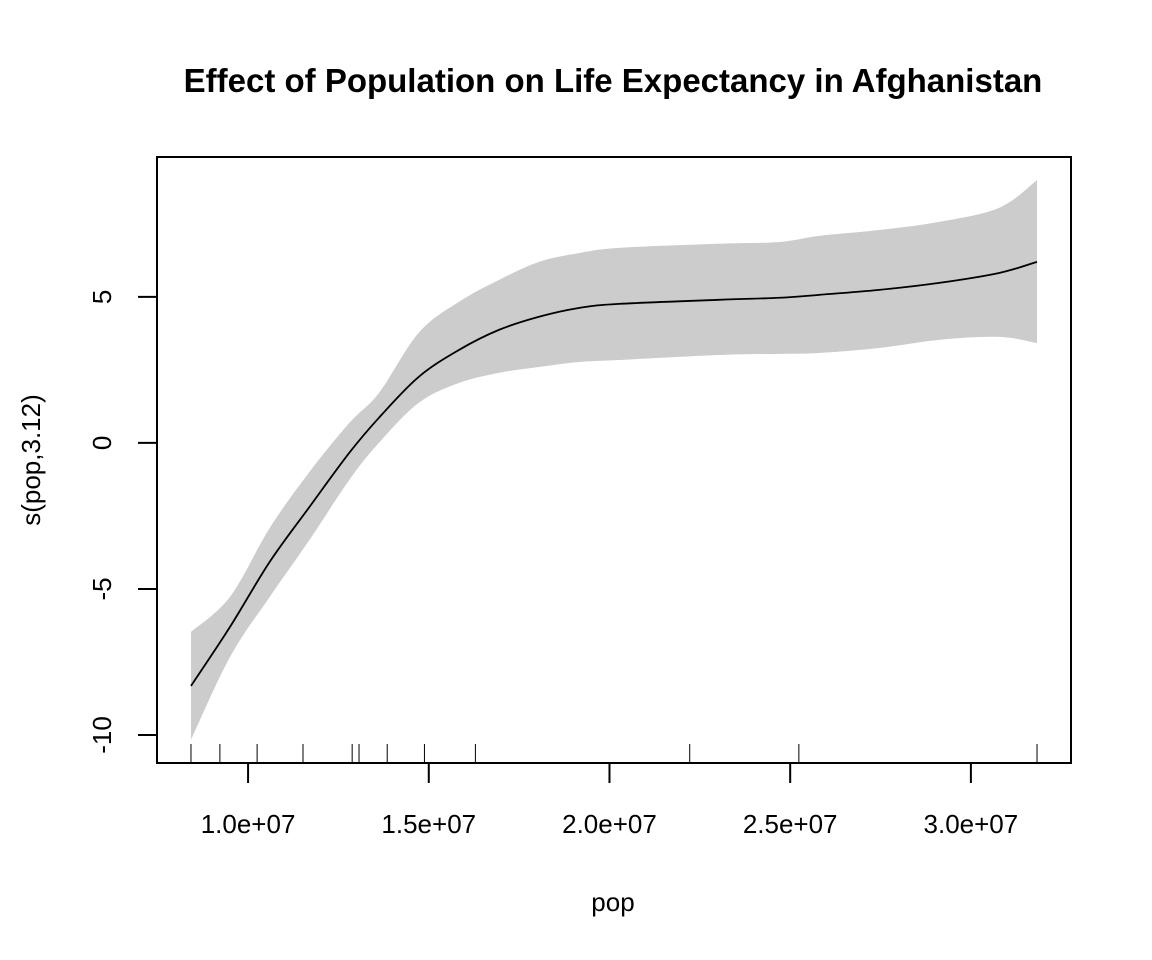  I want to click on y-tick-label: -5, so click(102, 588).